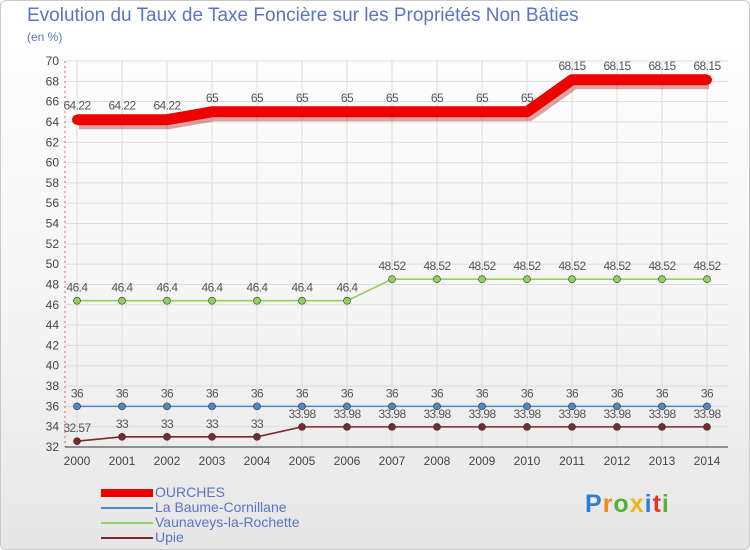  What do you see at coordinates (53, 345) in the screenshot?
I see `y-tick-label: 42` at bounding box center [53, 345].